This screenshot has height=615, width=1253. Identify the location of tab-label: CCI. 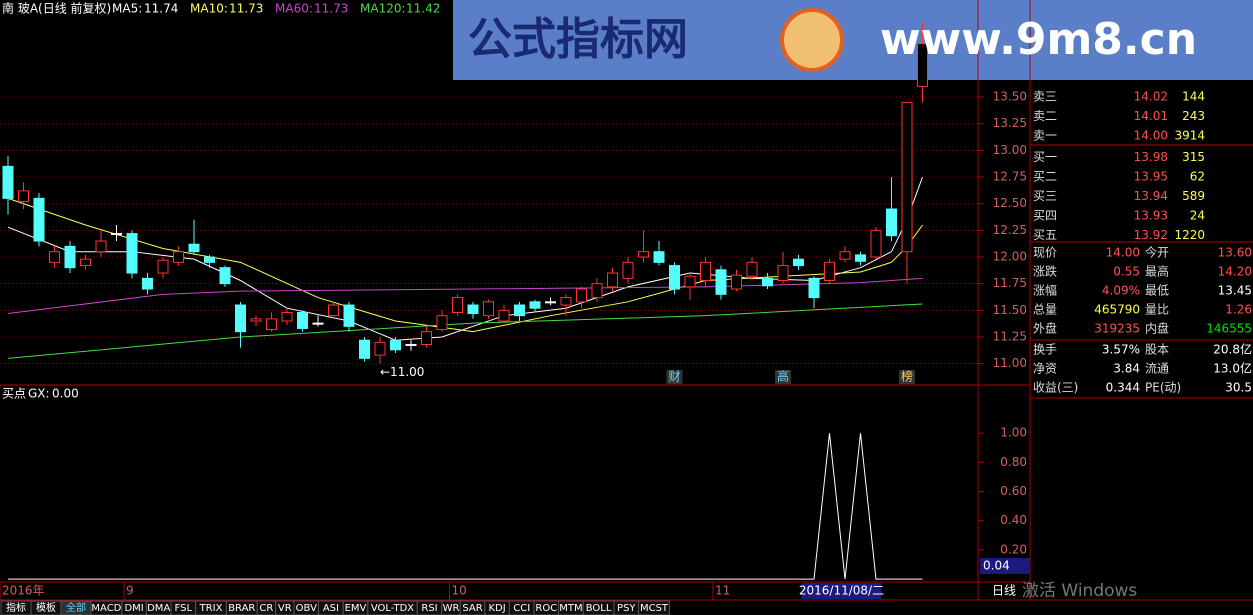
(521, 608).